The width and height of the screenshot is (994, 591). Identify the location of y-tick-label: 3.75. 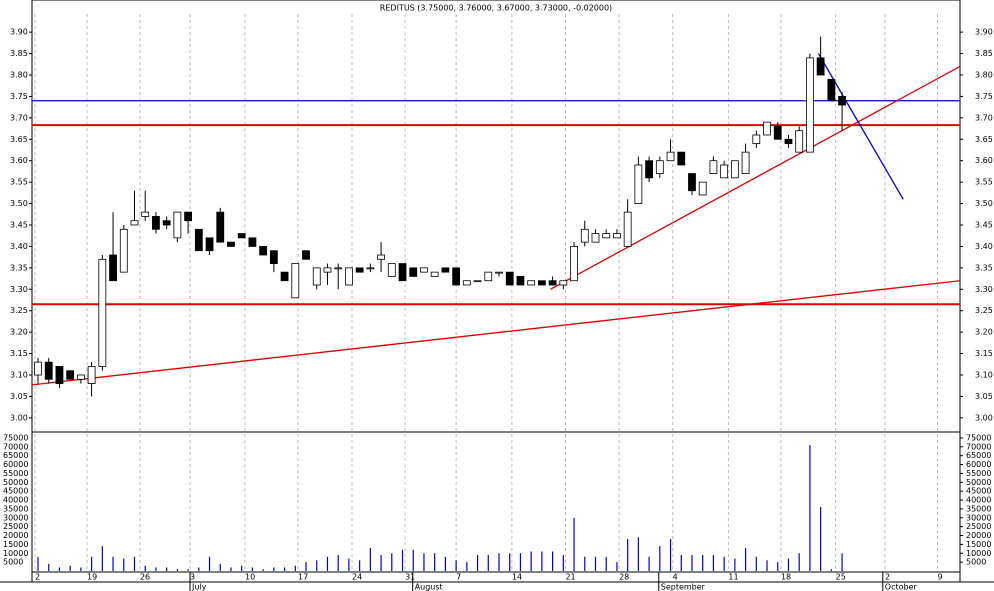
(984, 96).